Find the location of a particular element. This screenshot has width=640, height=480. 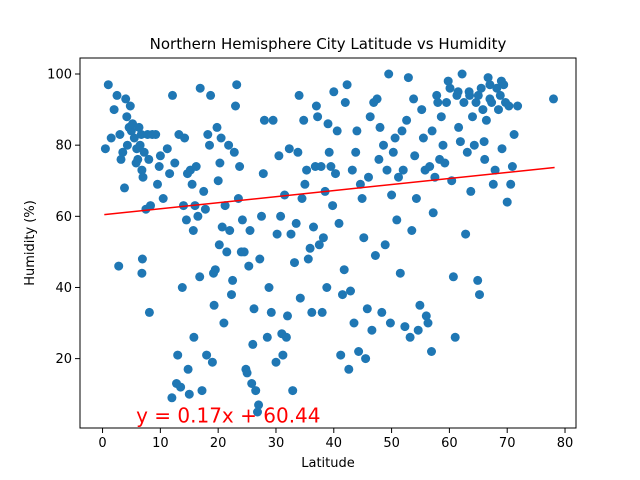

y-tick-label: 80 is located at coordinates (63, 146).